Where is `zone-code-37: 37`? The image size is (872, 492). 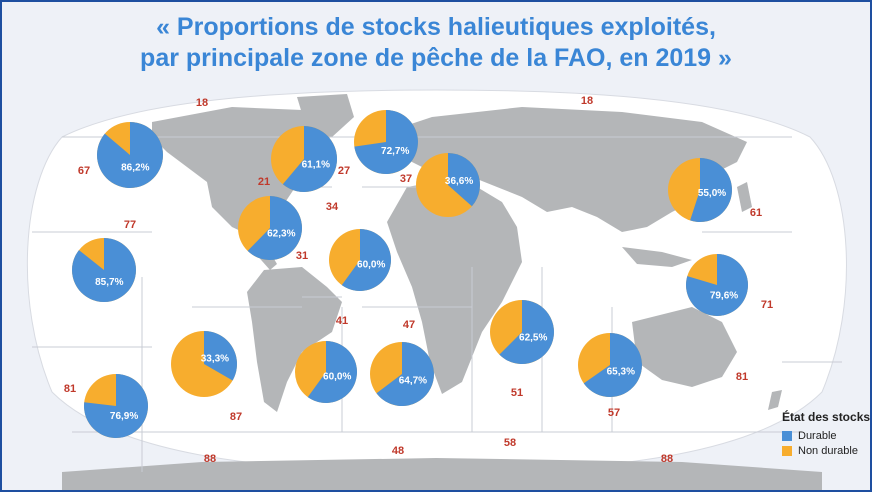 zone-code-37: 37 is located at coordinates (406, 179).